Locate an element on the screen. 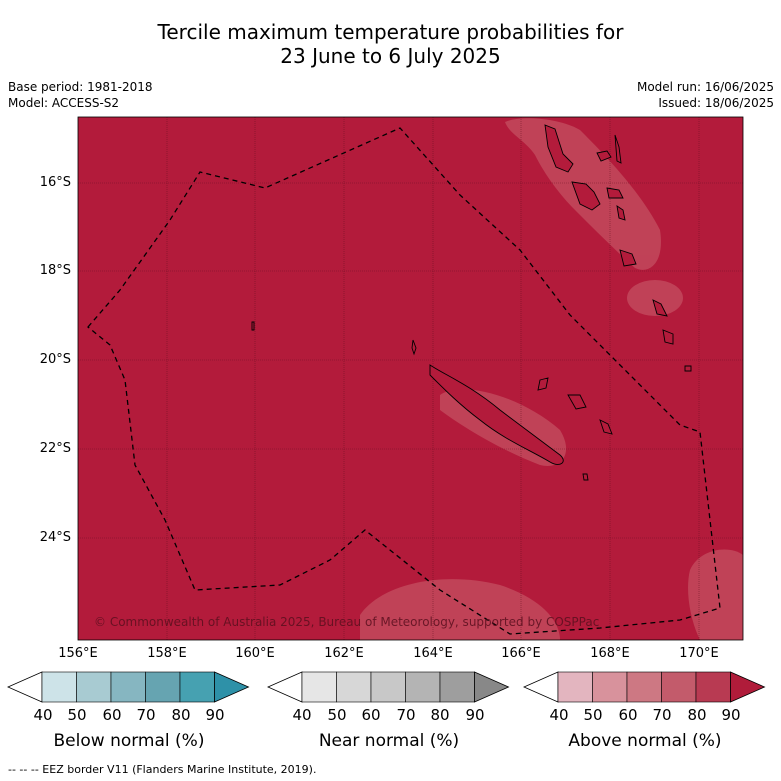 The height and width of the screenshot is (781, 781). cbar-near-tick: 80 is located at coordinates (440, 715).